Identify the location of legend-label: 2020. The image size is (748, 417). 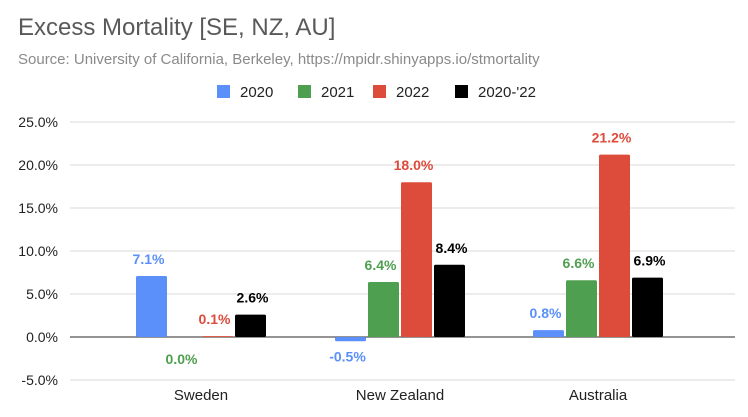
(256, 92).